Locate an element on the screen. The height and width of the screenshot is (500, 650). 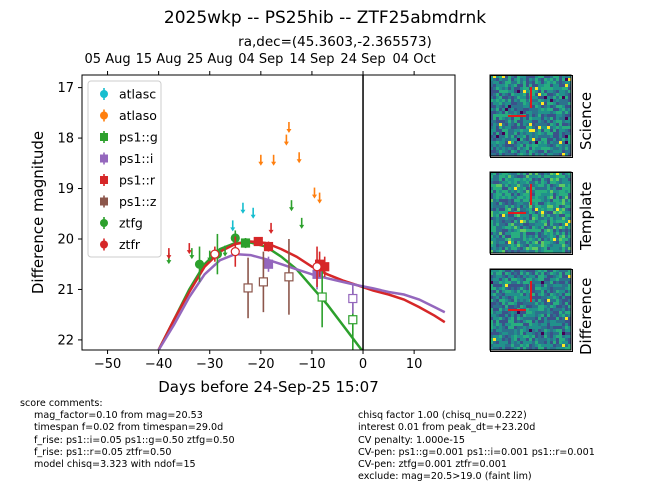
comments-heading: score comments: is located at coordinates (61, 403).